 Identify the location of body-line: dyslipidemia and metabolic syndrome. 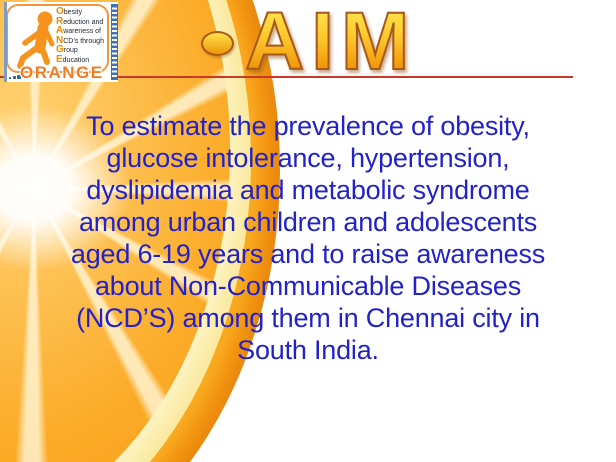
(308, 190).